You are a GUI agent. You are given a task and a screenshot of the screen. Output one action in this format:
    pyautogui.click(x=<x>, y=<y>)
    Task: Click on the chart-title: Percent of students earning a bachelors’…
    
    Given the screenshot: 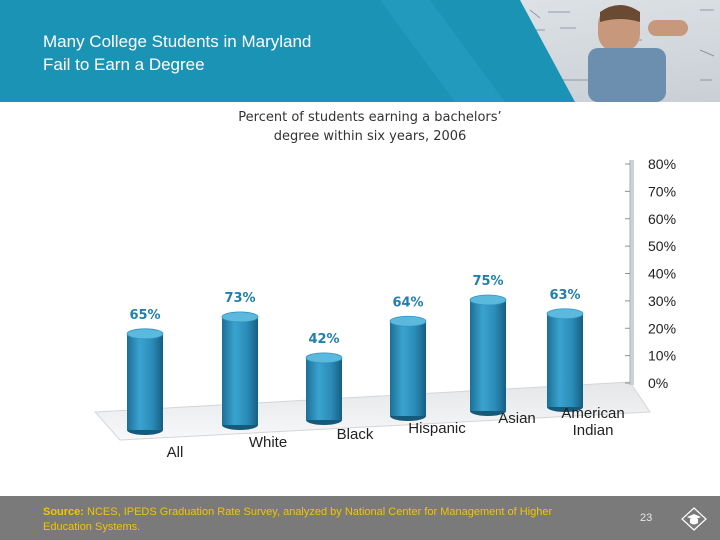 What is the action you would take?
    pyautogui.click(x=370, y=127)
    